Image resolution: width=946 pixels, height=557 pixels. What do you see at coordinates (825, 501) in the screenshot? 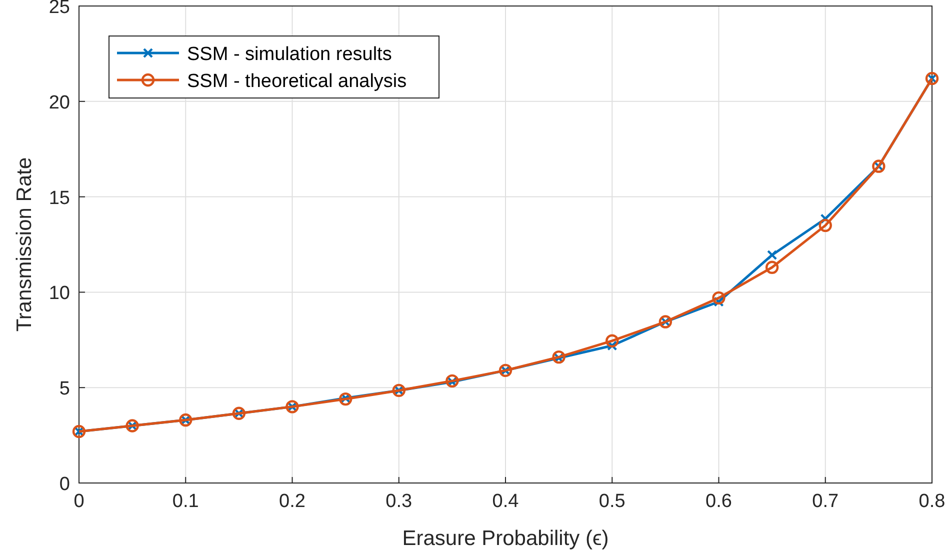
I see `x-tick-label: 0.7` at bounding box center [825, 501].